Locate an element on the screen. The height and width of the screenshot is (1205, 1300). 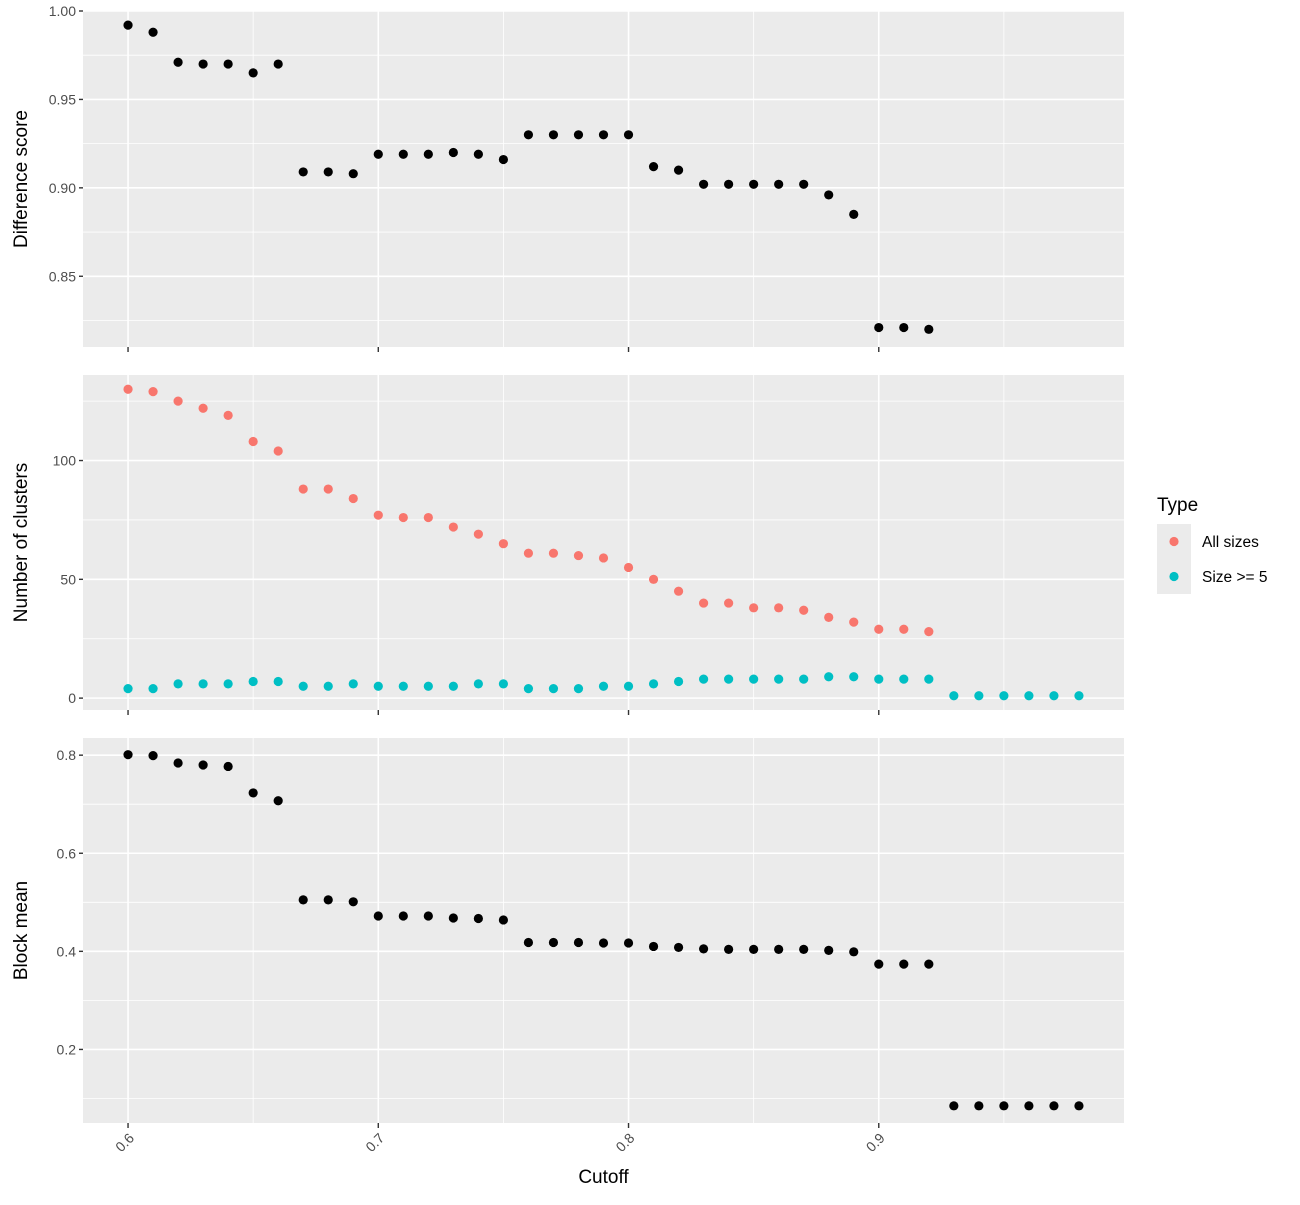
legend-label: All sizes is located at coordinates (1230, 542).